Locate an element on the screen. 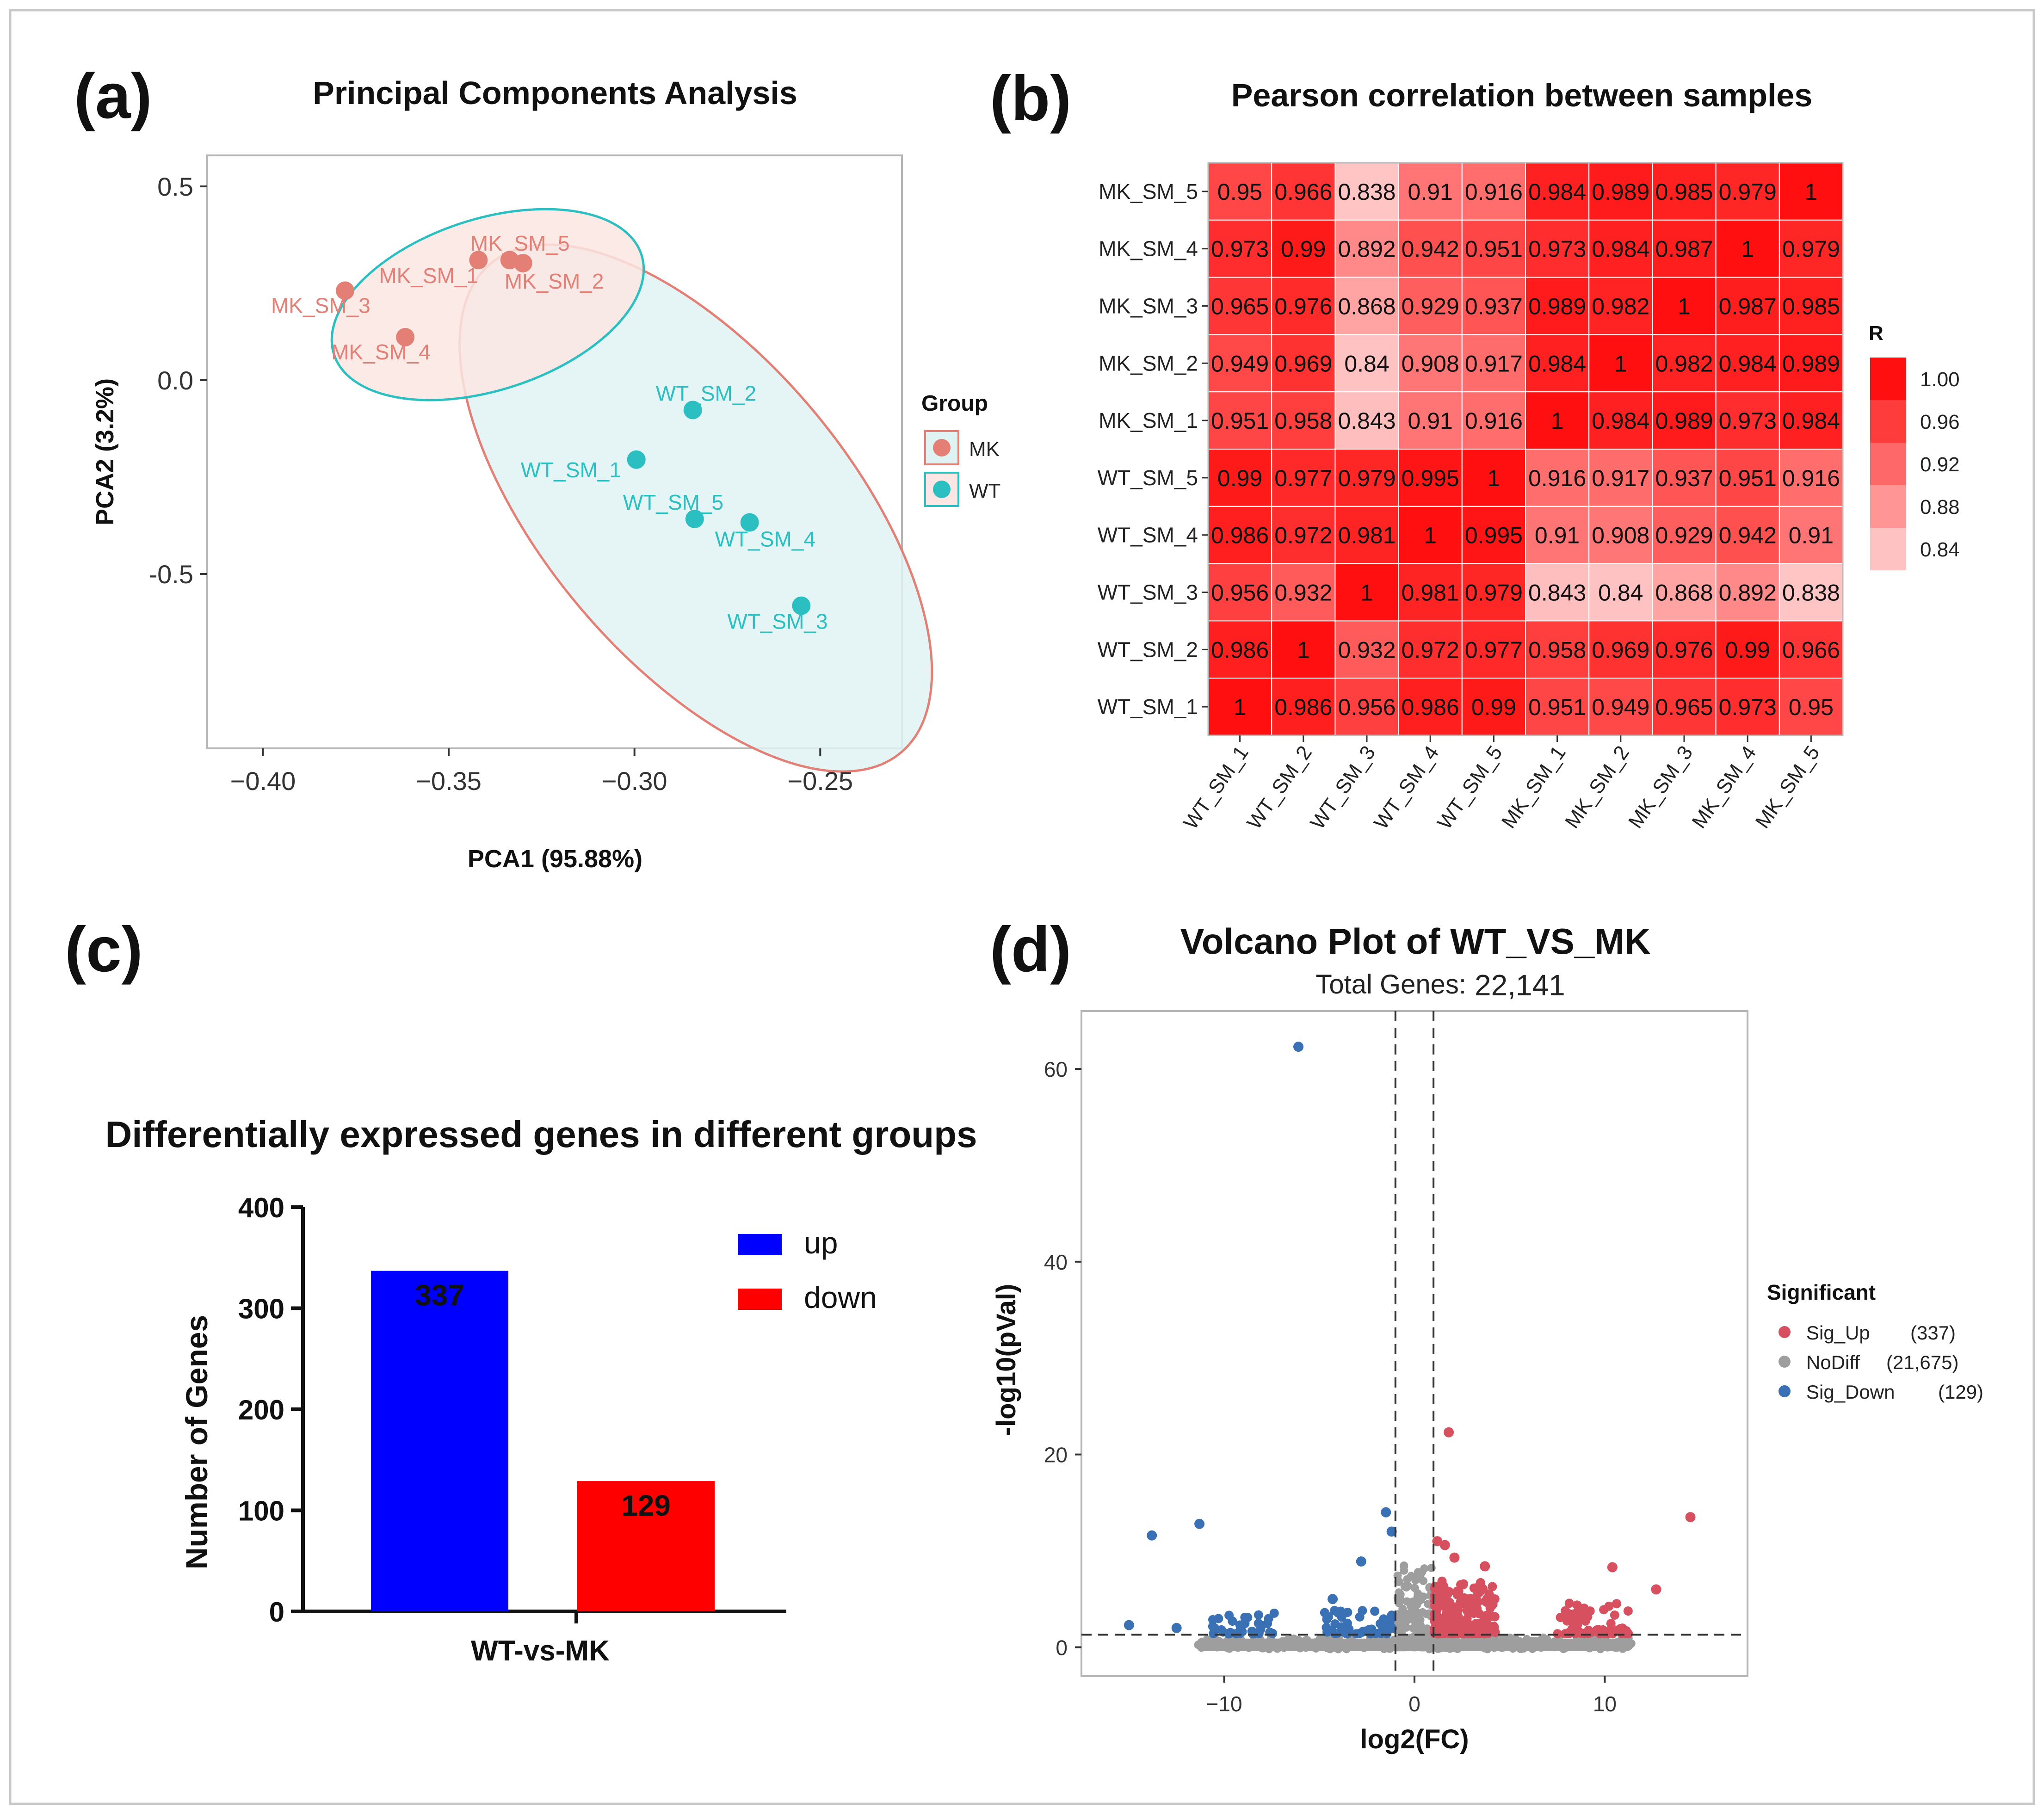  bar-legend-swatch-down is located at coordinates (760, 1299).